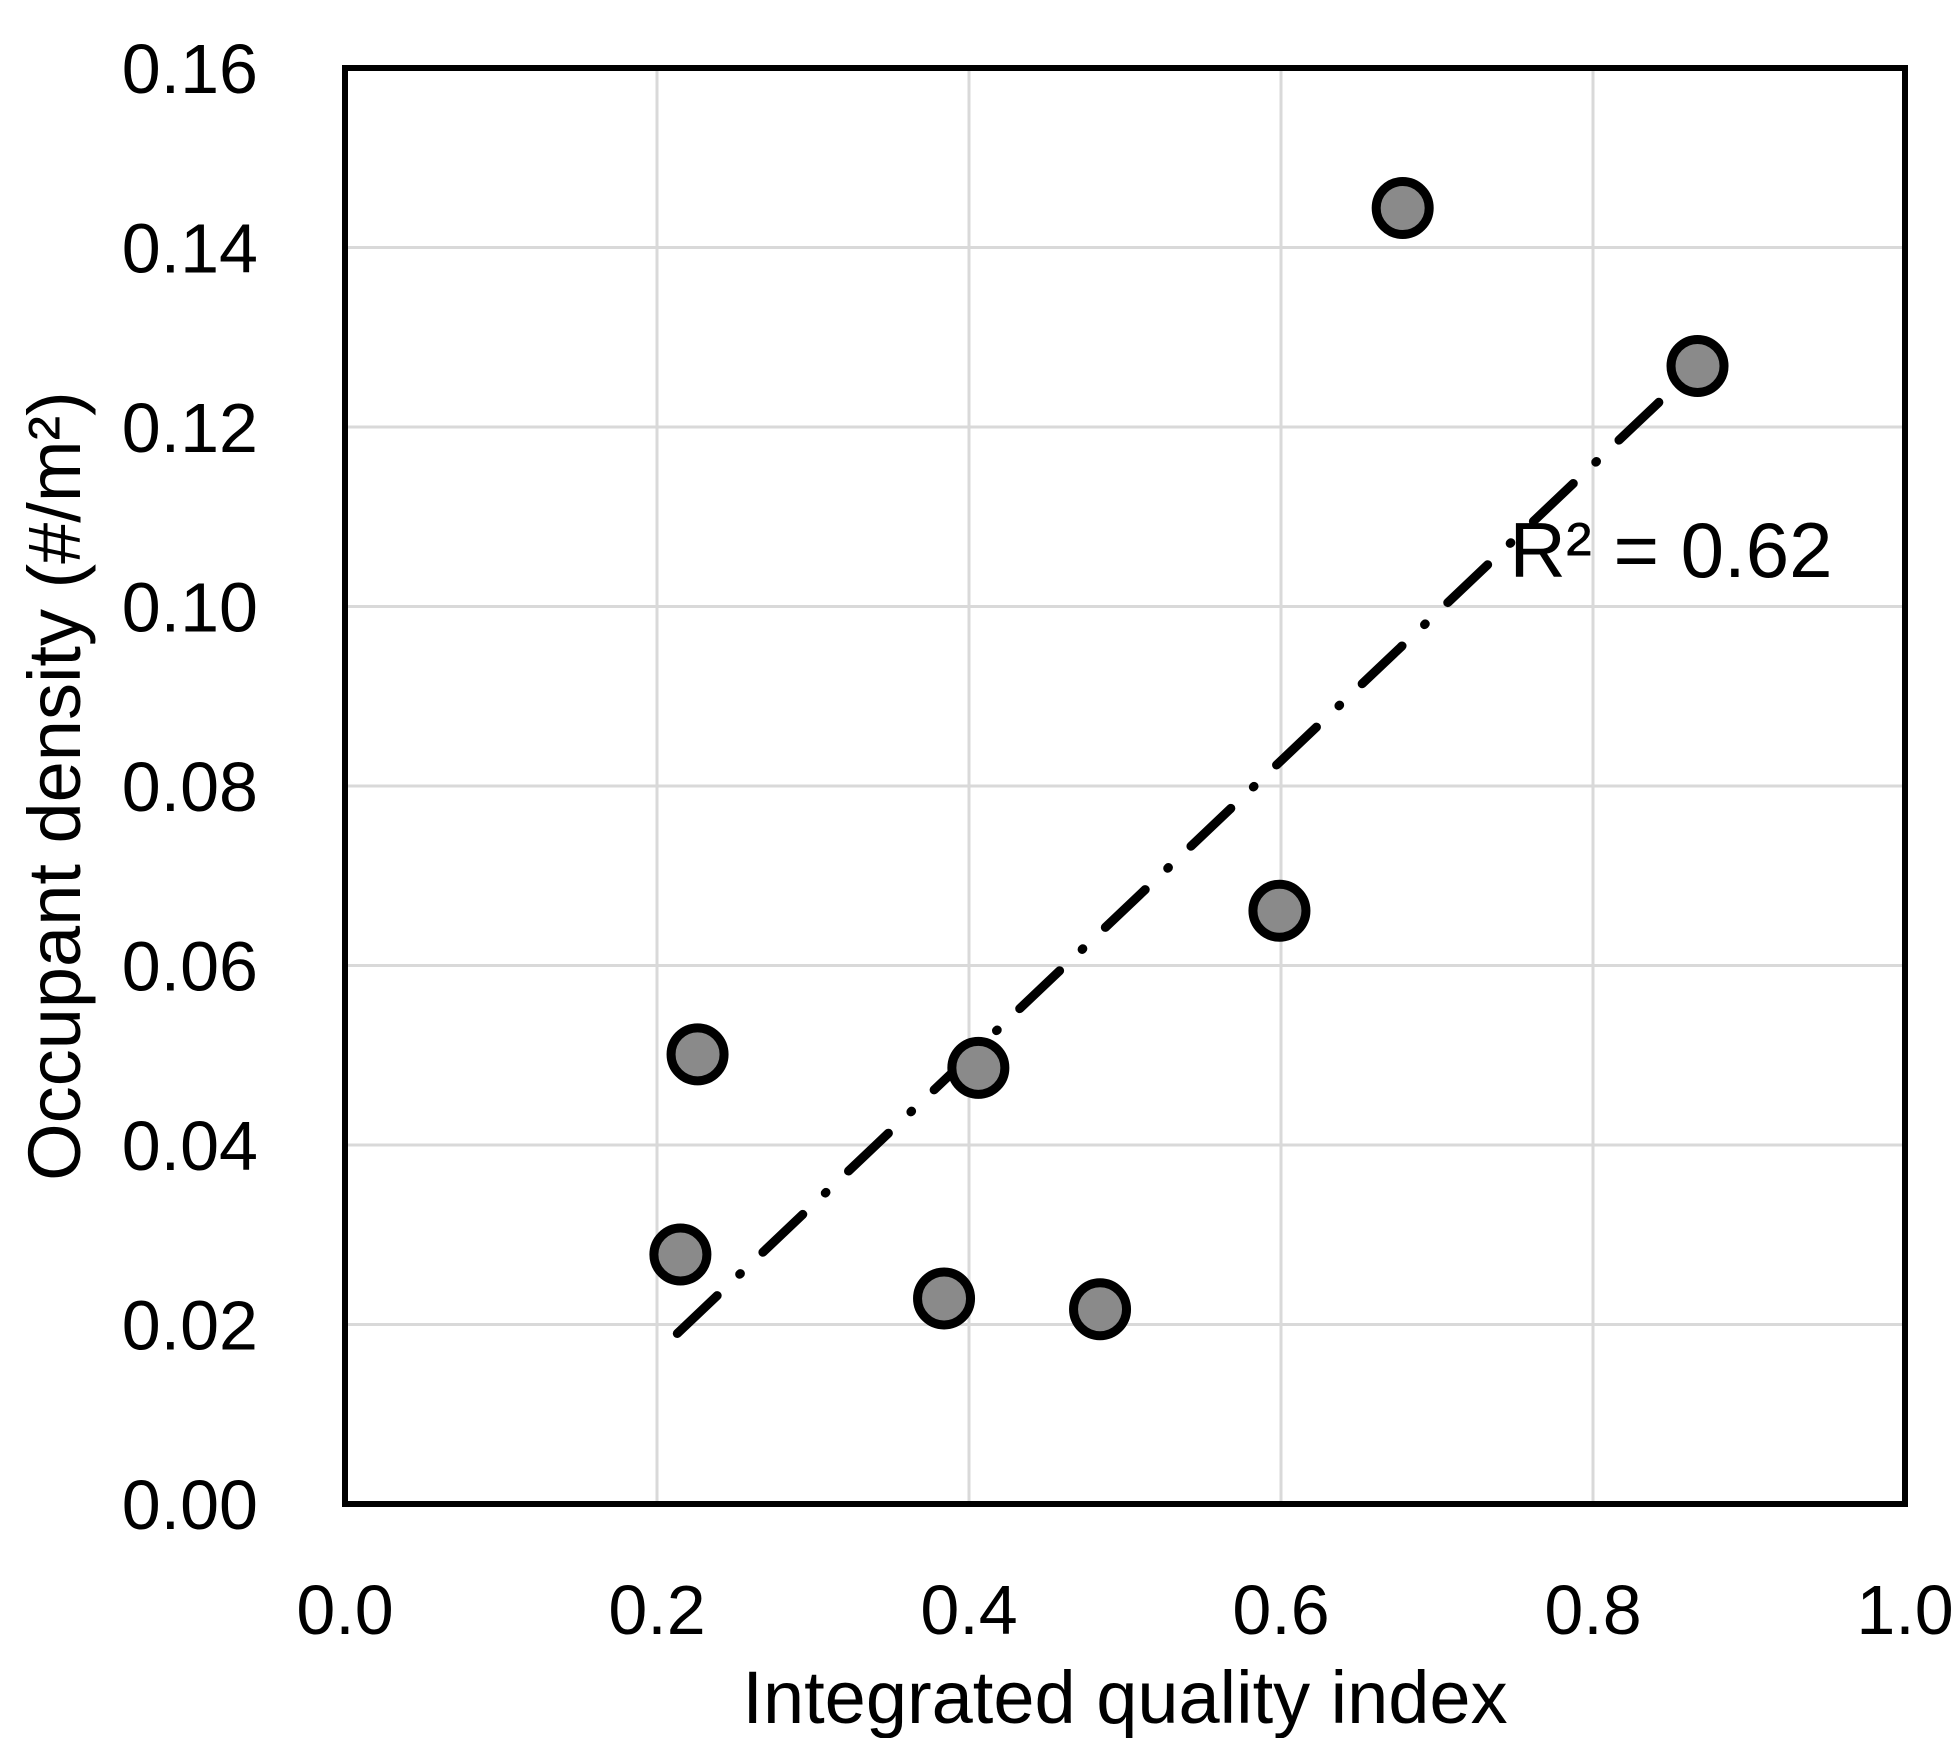  Describe the element at coordinates (54, 786) in the screenshot. I see `y-axis-title: Occupant density (#/m²)` at that location.